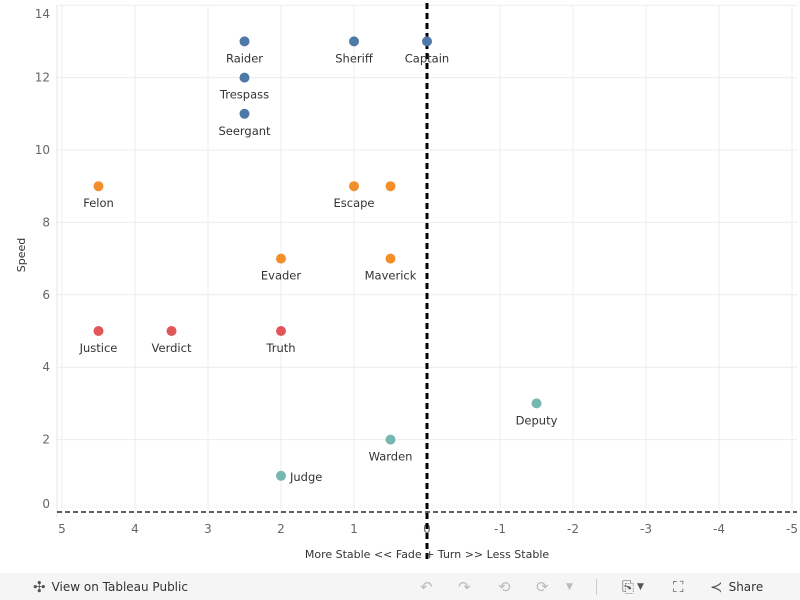 Image resolution: width=800 pixels, height=600 pixels. I want to click on data-label: Felon, so click(98, 203).